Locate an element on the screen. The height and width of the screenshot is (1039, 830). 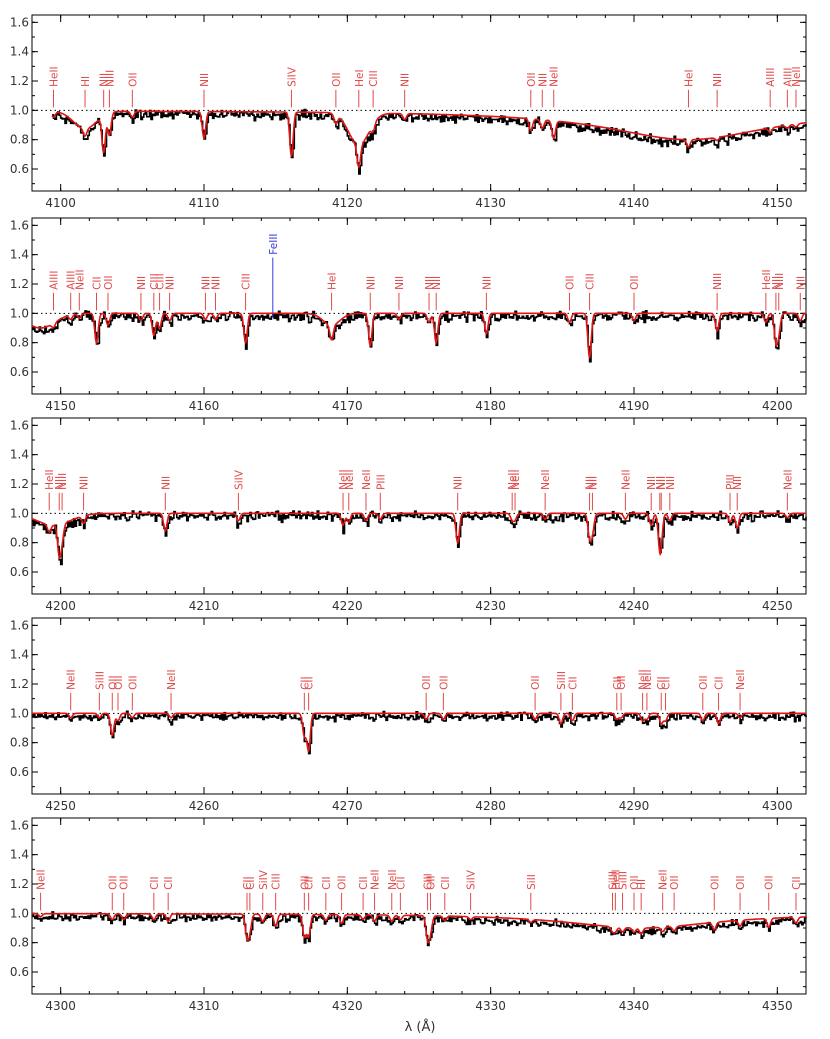
x-tick-label: 4130 is located at coordinates (490, 203).